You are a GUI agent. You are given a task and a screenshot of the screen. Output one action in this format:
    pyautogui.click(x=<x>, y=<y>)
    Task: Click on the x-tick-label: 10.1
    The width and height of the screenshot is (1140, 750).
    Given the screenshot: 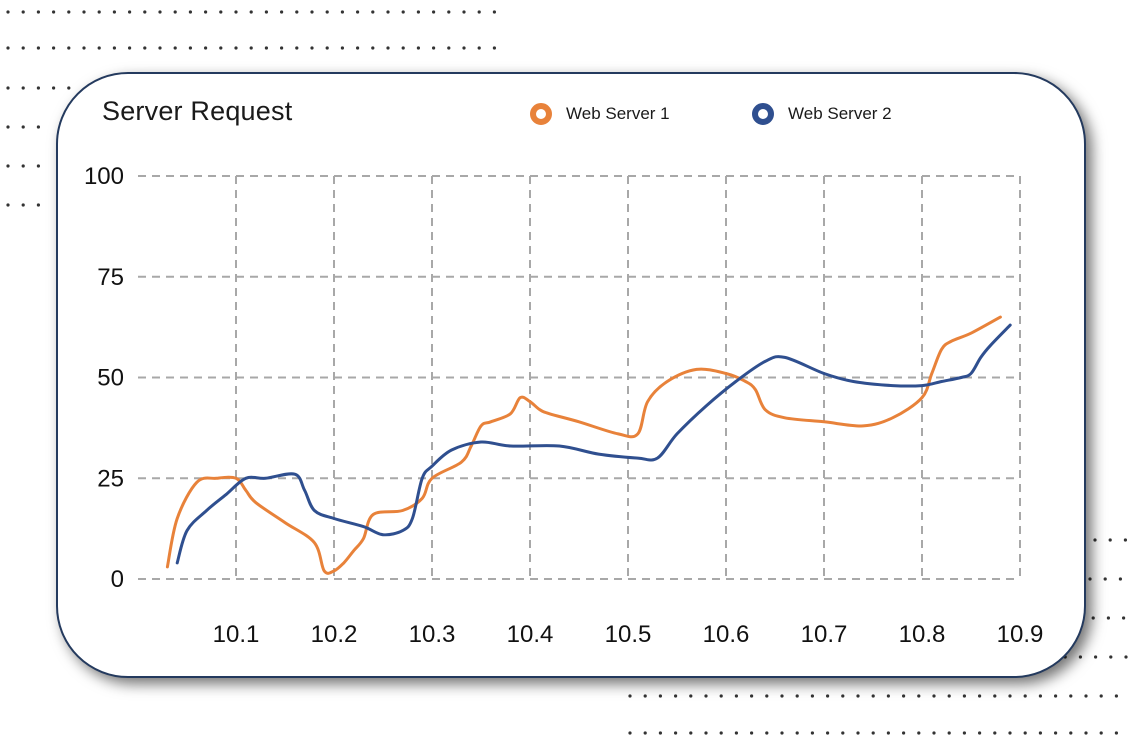 What is the action you would take?
    pyautogui.click(x=236, y=634)
    